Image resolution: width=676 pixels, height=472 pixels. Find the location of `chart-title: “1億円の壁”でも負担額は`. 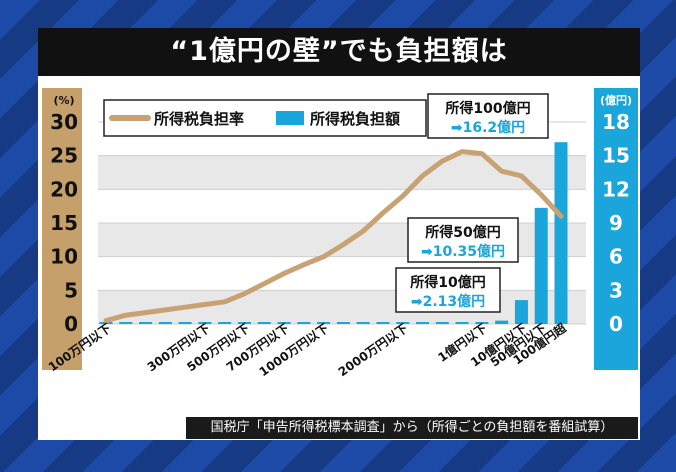

chart-title: “1億円の壁”でも負担額は is located at coordinates (339, 52).